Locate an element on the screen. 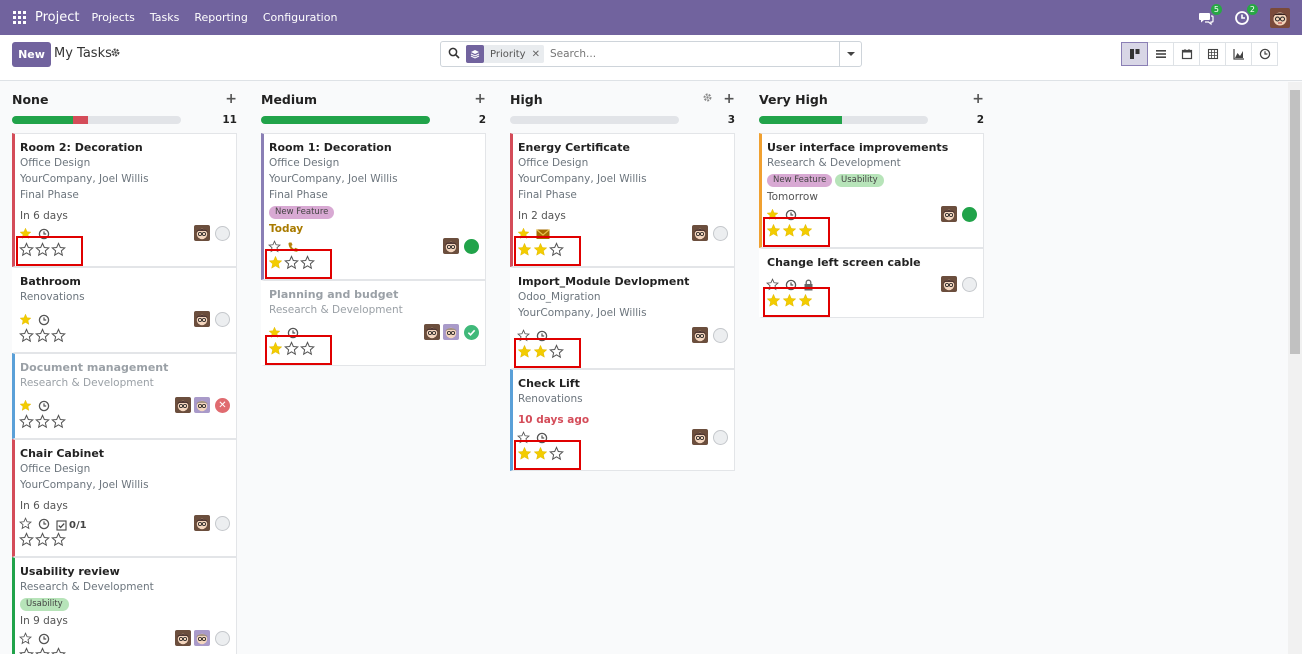 This screenshot has width=1302, height=654. task-title: Room 2: Decoration is located at coordinates (81, 147).